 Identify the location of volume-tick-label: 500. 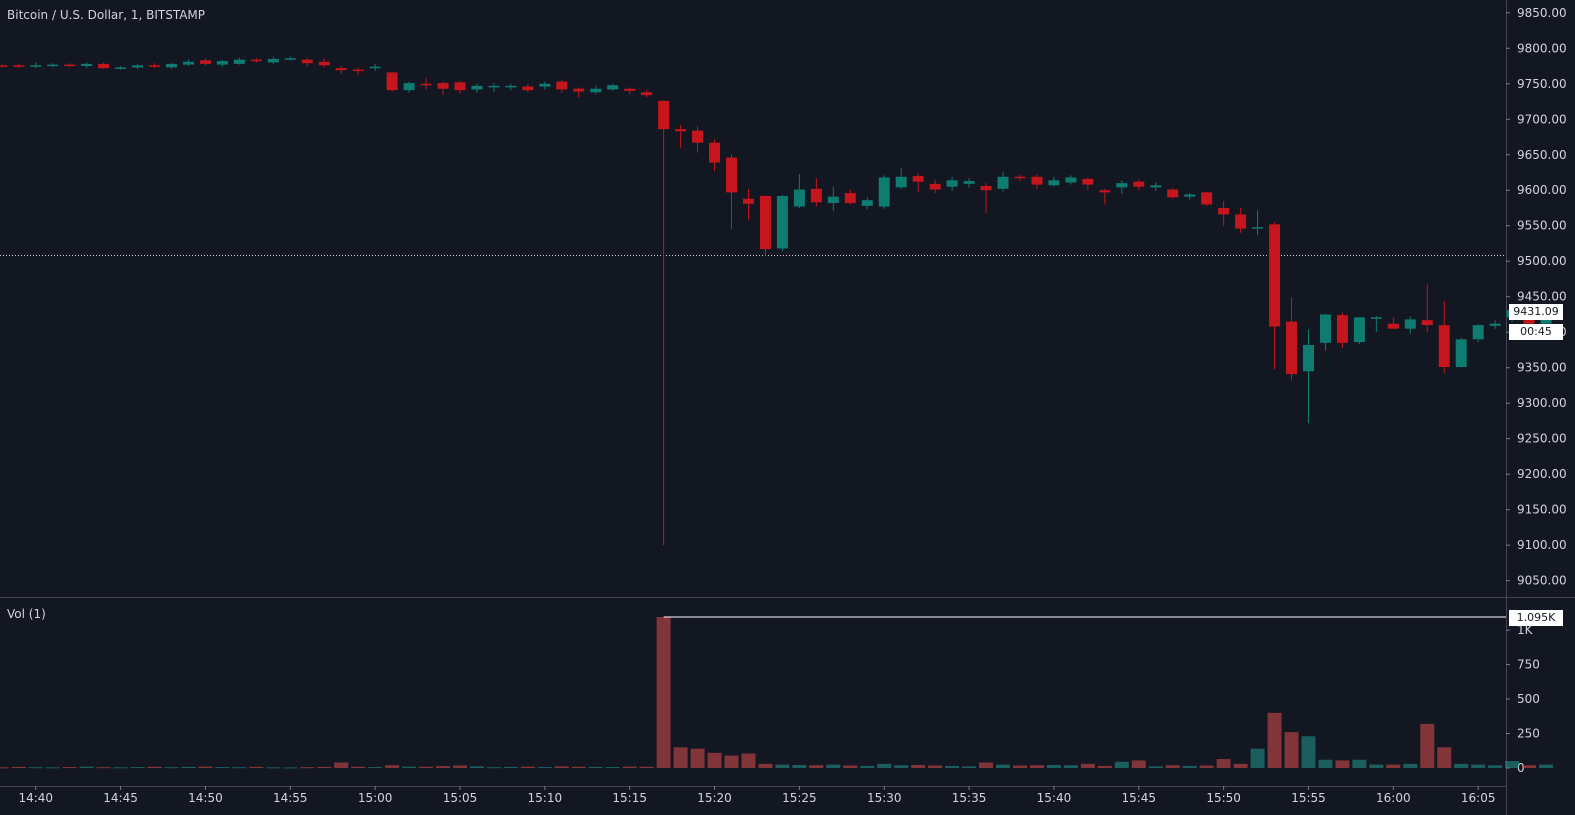
(1528, 699).